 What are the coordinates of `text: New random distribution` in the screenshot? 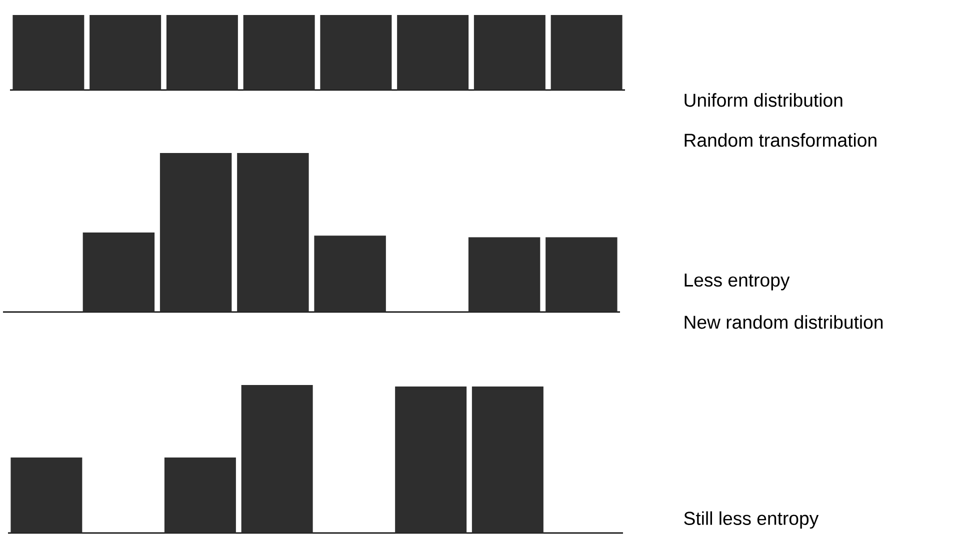 It's located at (783, 322).